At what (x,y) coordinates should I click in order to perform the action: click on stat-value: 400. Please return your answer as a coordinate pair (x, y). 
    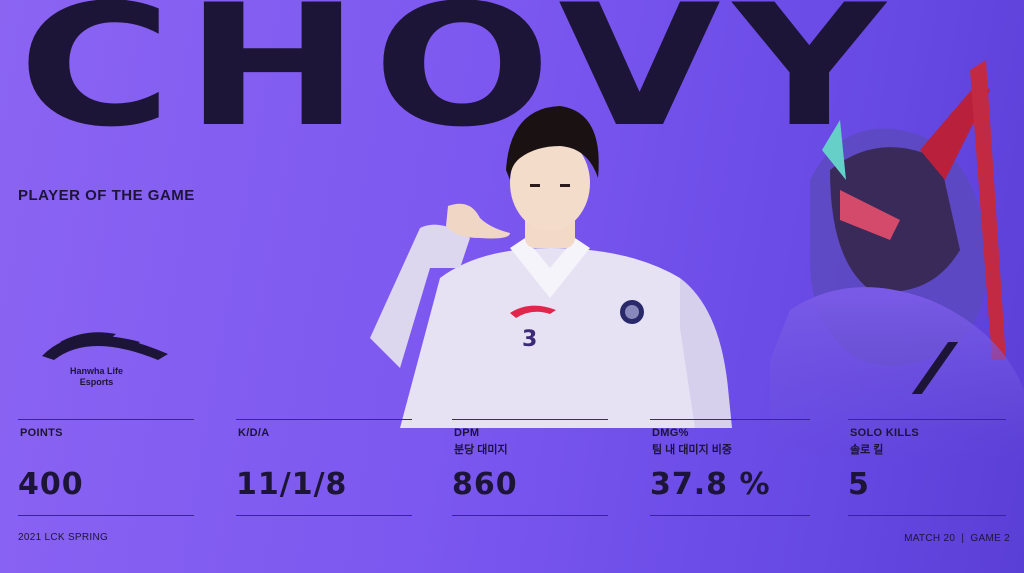
    Looking at the image, I should click on (51, 484).